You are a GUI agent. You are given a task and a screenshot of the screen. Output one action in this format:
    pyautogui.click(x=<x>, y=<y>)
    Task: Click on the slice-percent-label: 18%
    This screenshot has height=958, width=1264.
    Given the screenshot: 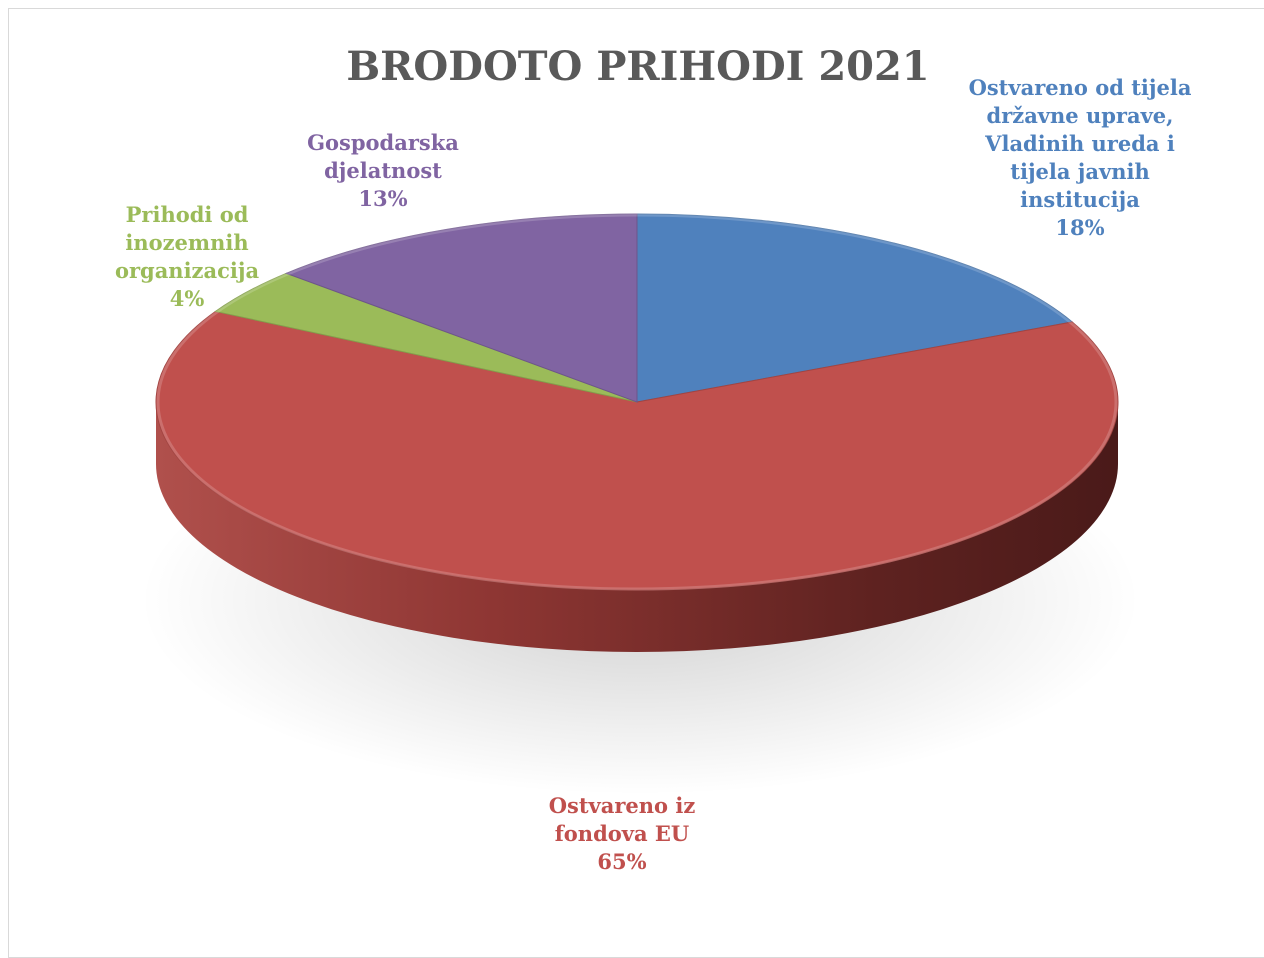 What is the action you would take?
    pyautogui.click(x=1079, y=227)
    